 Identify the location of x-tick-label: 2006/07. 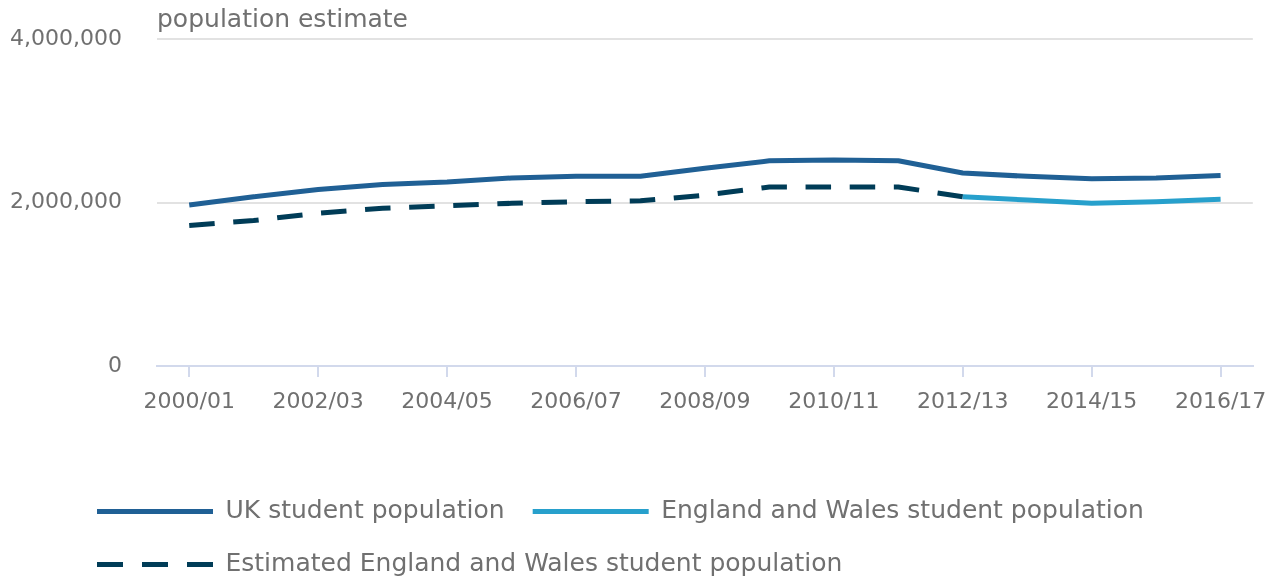
(576, 400).